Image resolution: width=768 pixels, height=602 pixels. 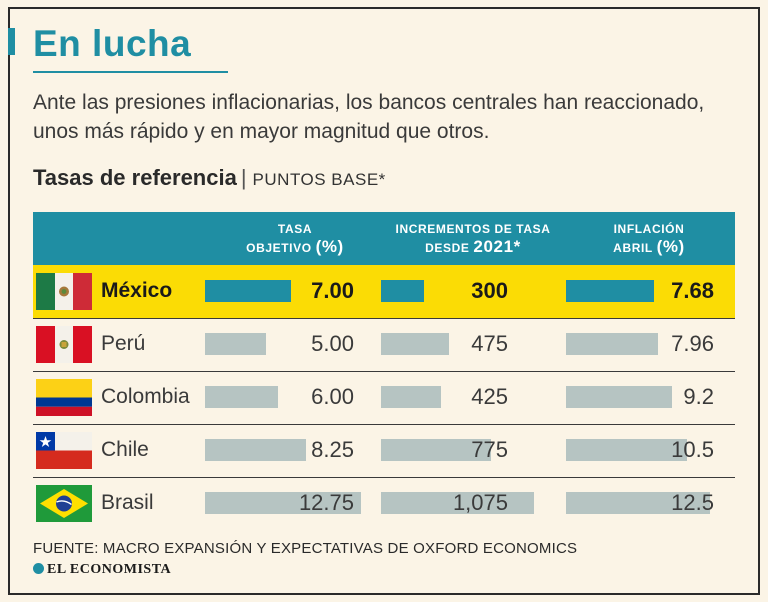 I want to click on title-accent-bar, so click(x=11, y=41).